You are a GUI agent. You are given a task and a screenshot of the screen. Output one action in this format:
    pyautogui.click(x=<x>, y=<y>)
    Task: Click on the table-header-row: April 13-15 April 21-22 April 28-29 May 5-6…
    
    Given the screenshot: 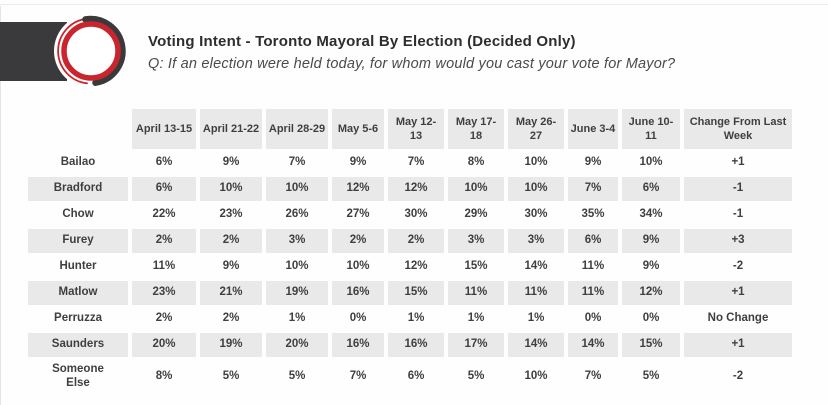 What is the action you would take?
    pyautogui.click(x=410, y=129)
    